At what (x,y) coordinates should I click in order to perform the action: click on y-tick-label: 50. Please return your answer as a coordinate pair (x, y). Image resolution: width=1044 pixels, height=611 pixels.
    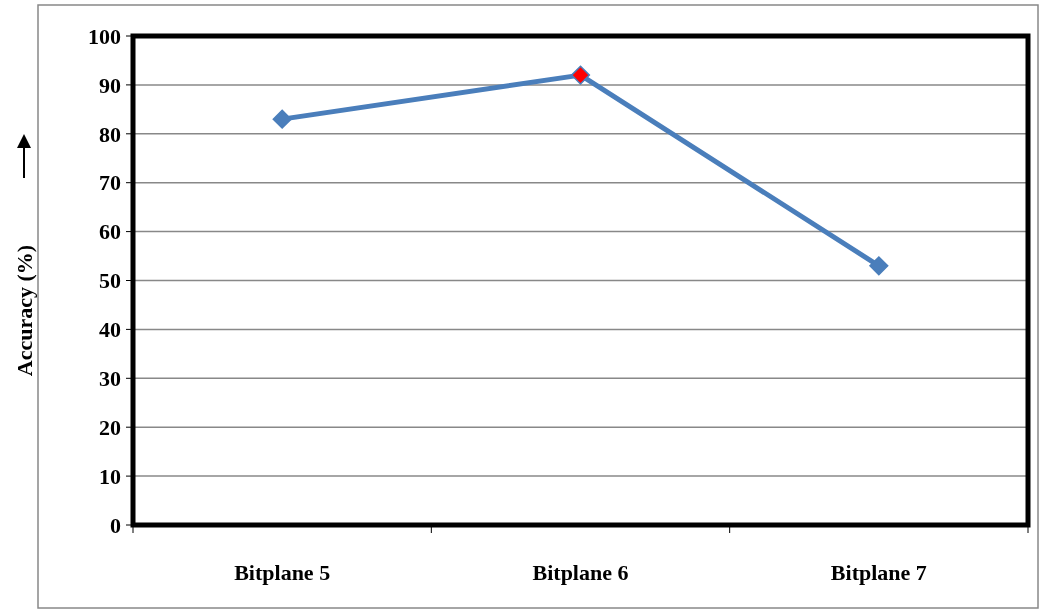
    Looking at the image, I should click on (110, 281).